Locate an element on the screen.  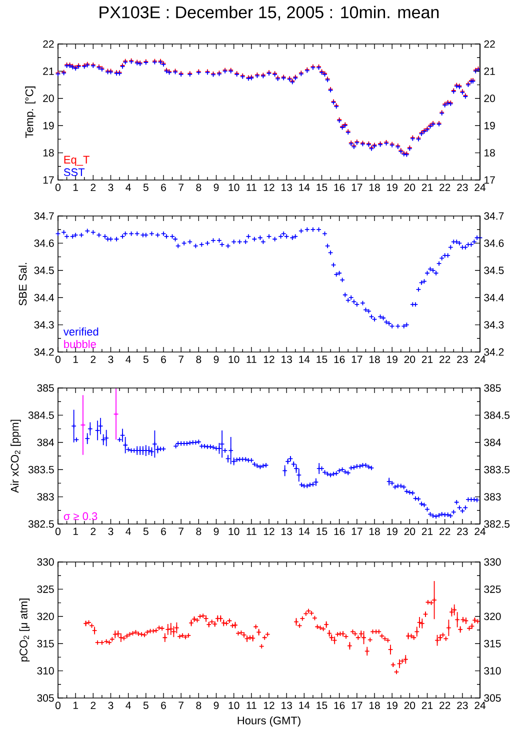
y2-tick-label: 385 is located at coordinates (492, 388).